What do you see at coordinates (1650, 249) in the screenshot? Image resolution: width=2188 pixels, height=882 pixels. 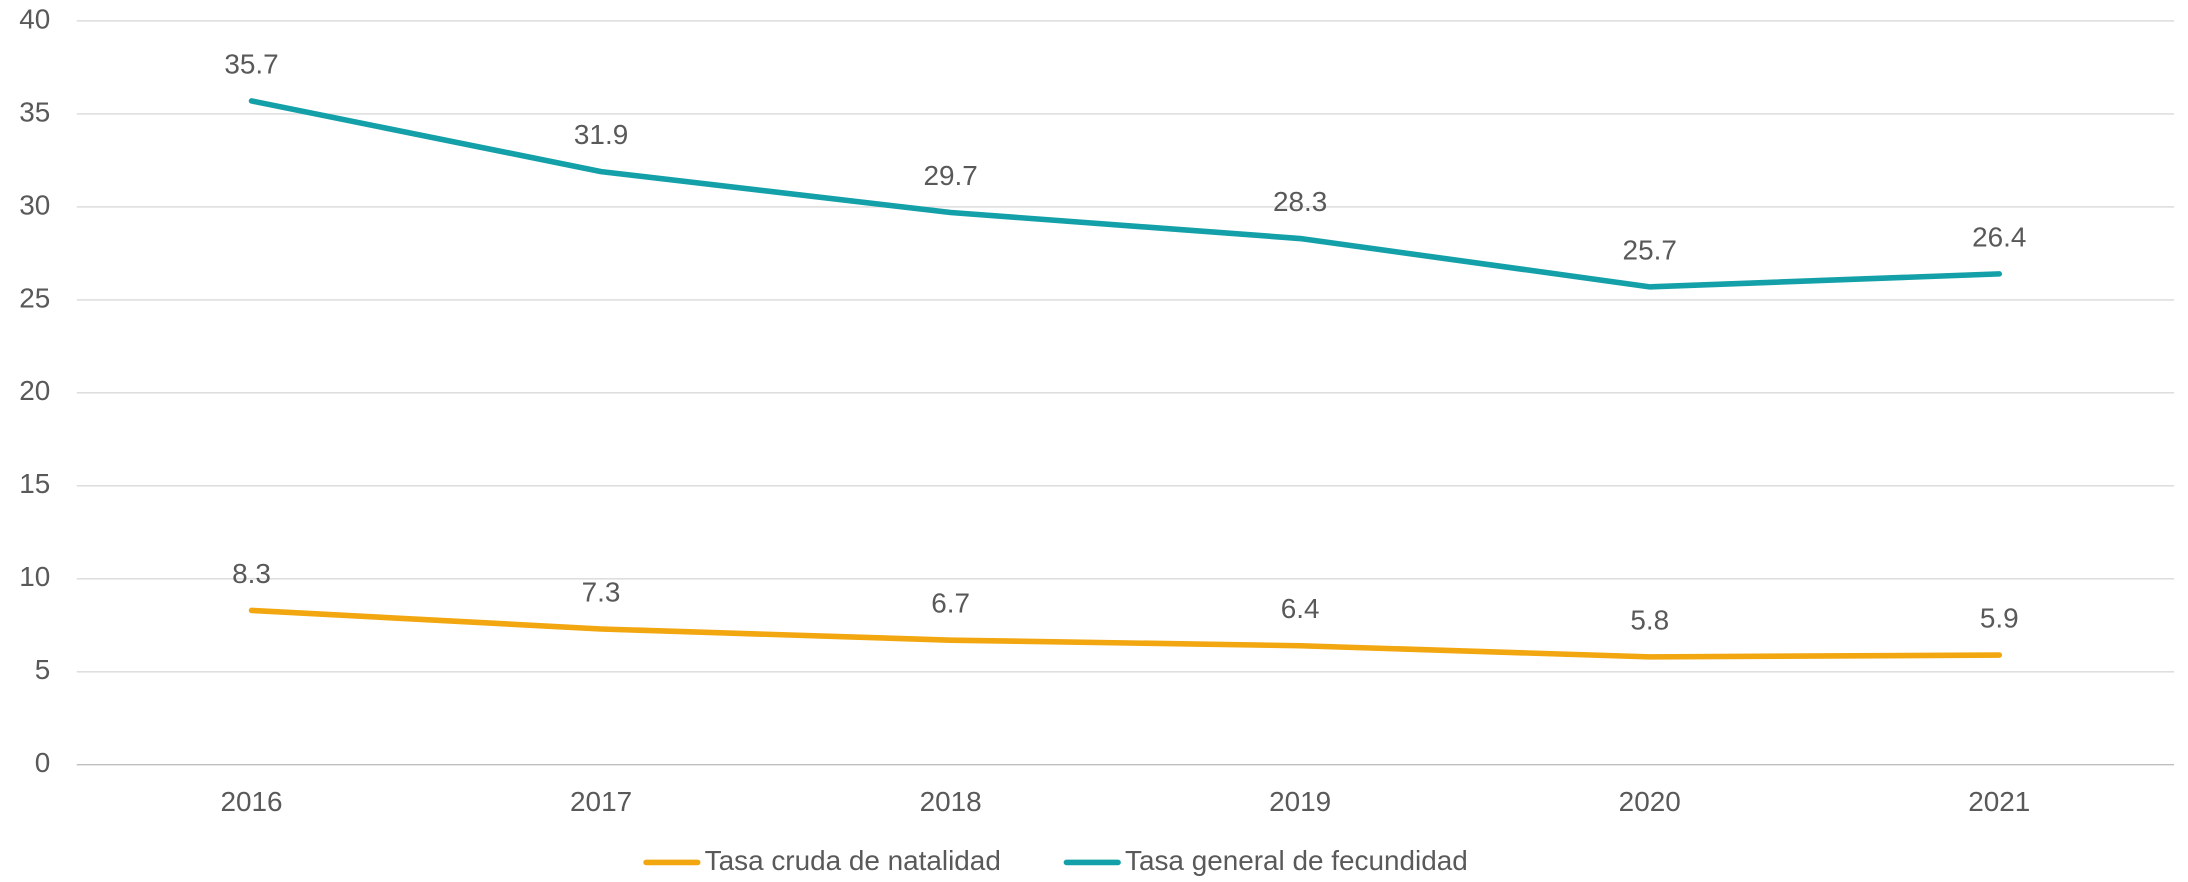 I see `data-label: 25.7` at bounding box center [1650, 249].